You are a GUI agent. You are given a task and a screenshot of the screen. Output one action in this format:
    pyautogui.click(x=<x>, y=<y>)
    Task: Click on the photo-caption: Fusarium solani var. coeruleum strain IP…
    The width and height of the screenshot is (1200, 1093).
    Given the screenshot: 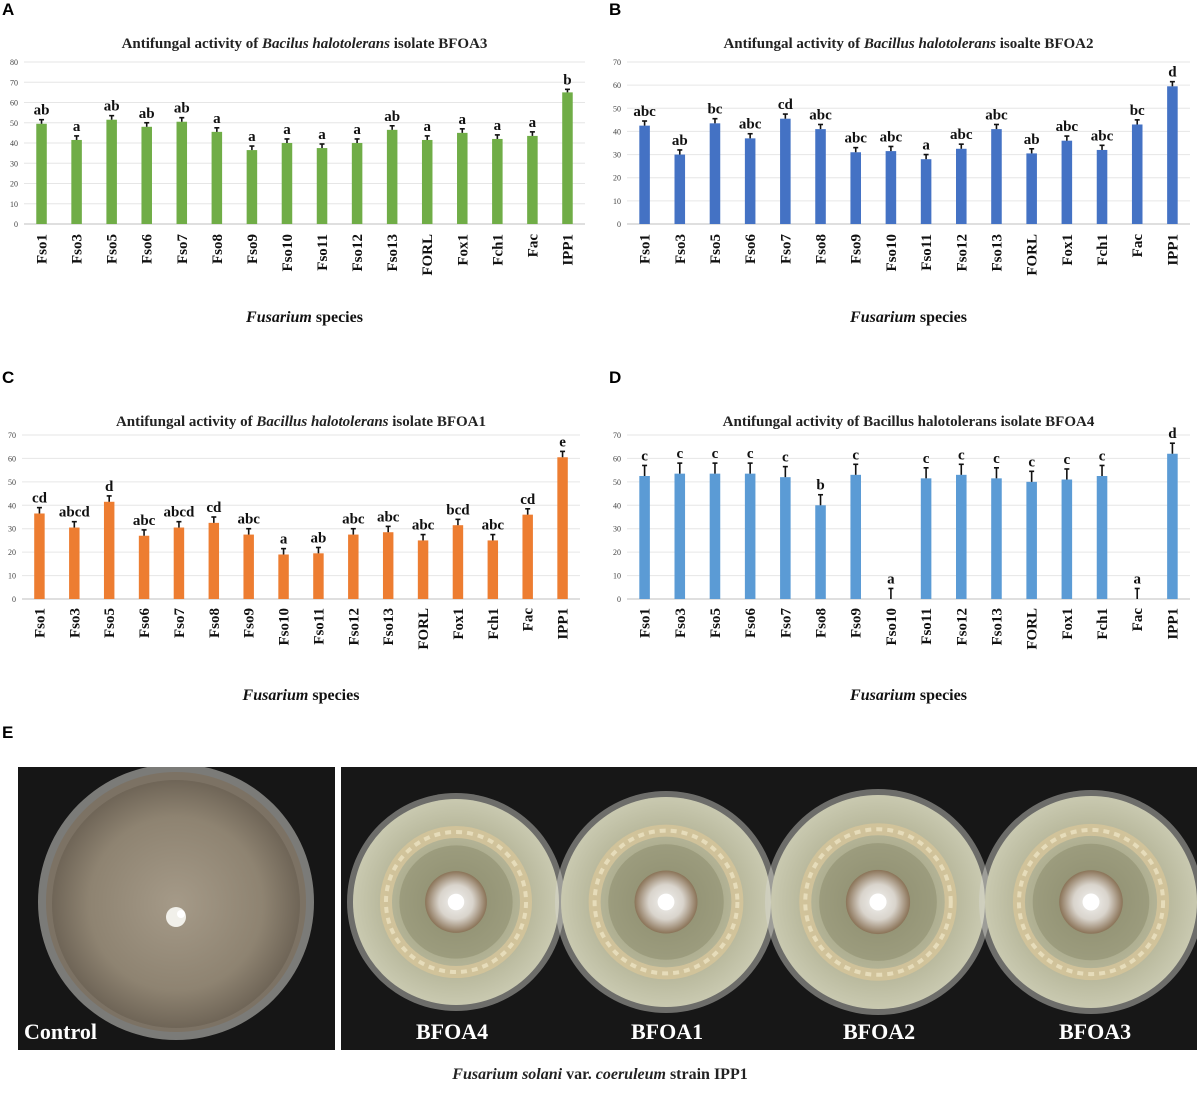 What is the action you would take?
    pyautogui.click(x=600, y=1075)
    